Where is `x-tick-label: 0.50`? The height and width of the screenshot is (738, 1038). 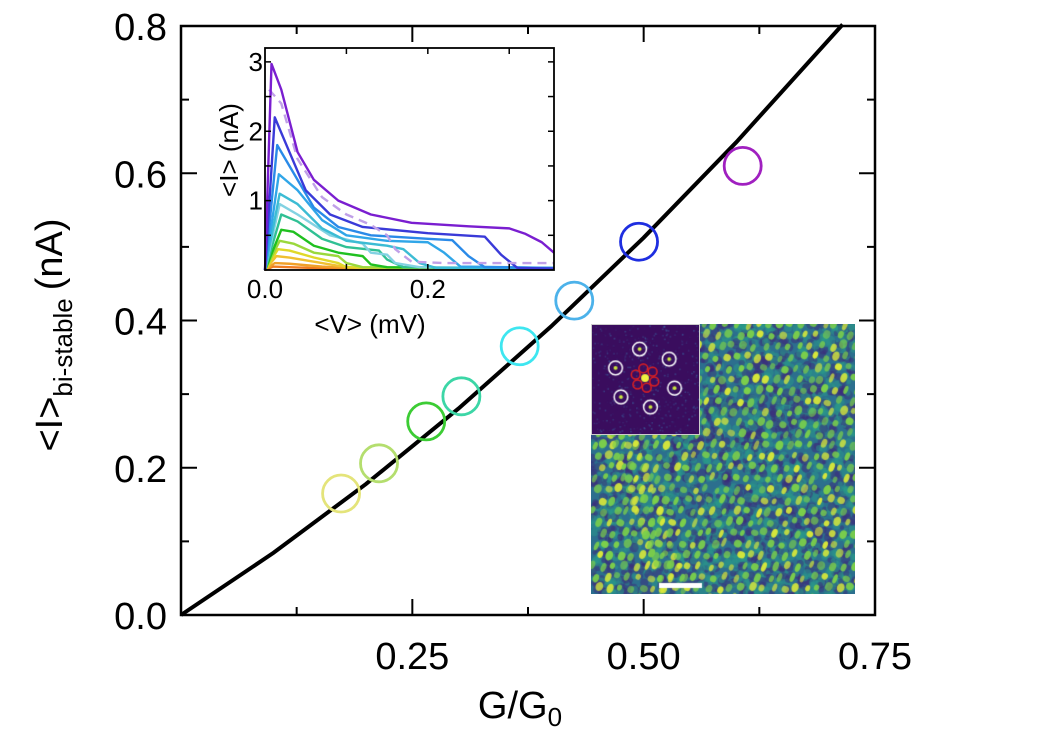
x-tick-label: 0.50 is located at coordinates (644, 657).